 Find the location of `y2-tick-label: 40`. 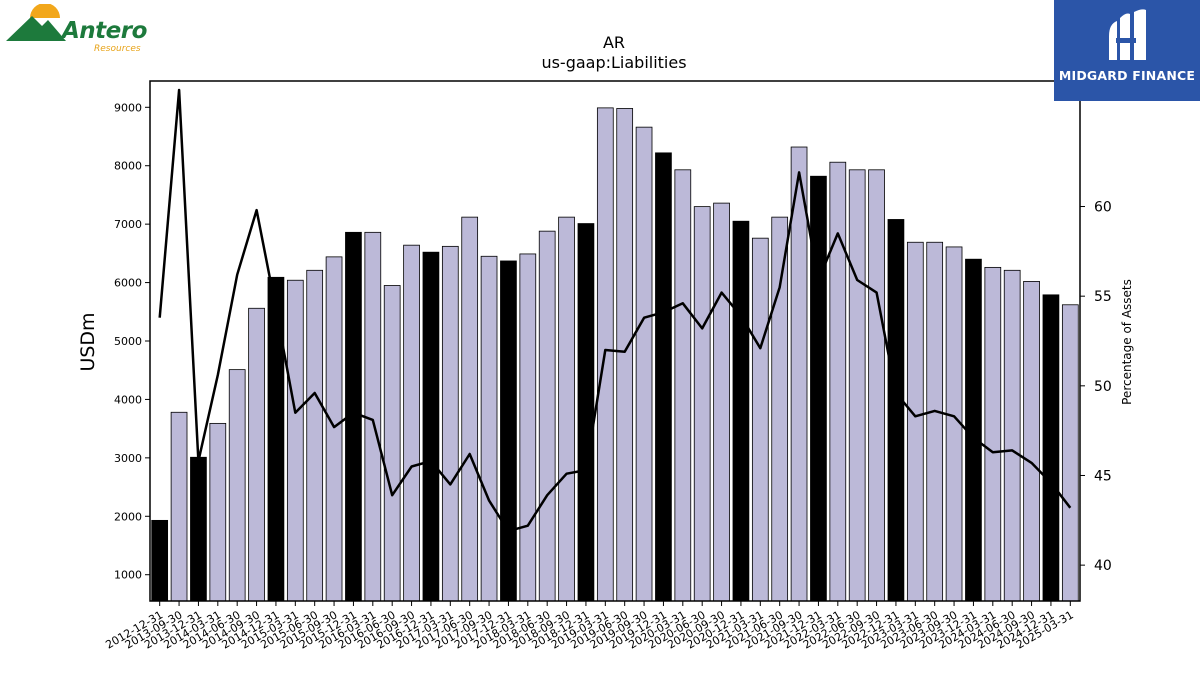

y2-tick-label: 40 is located at coordinates (1103, 566).